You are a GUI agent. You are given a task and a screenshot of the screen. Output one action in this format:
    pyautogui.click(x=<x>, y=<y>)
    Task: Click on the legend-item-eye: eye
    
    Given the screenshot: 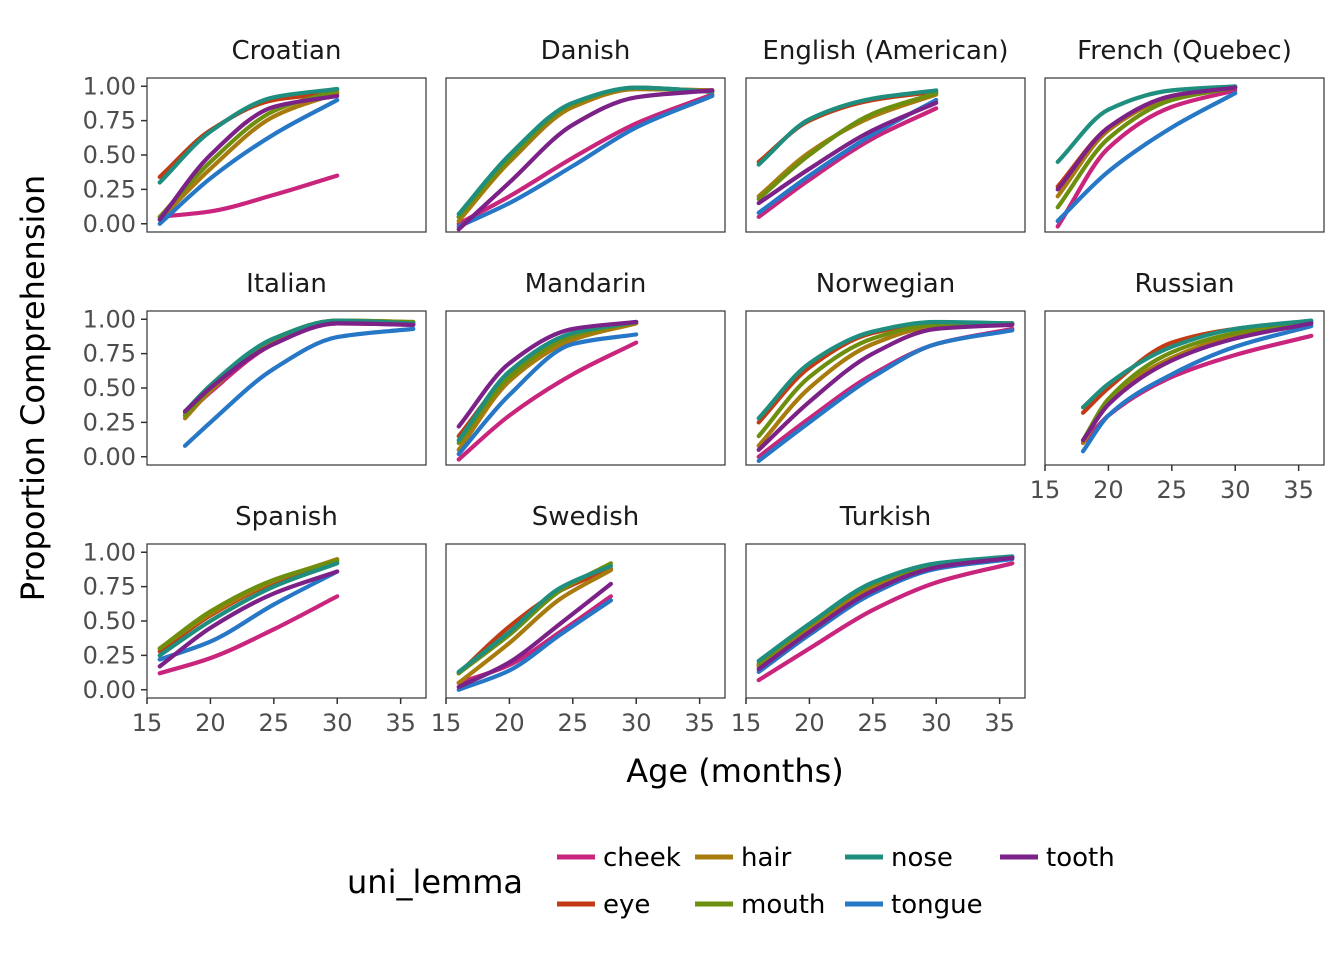 What is the action you would take?
    pyautogui.click(x=603, y=905)
    